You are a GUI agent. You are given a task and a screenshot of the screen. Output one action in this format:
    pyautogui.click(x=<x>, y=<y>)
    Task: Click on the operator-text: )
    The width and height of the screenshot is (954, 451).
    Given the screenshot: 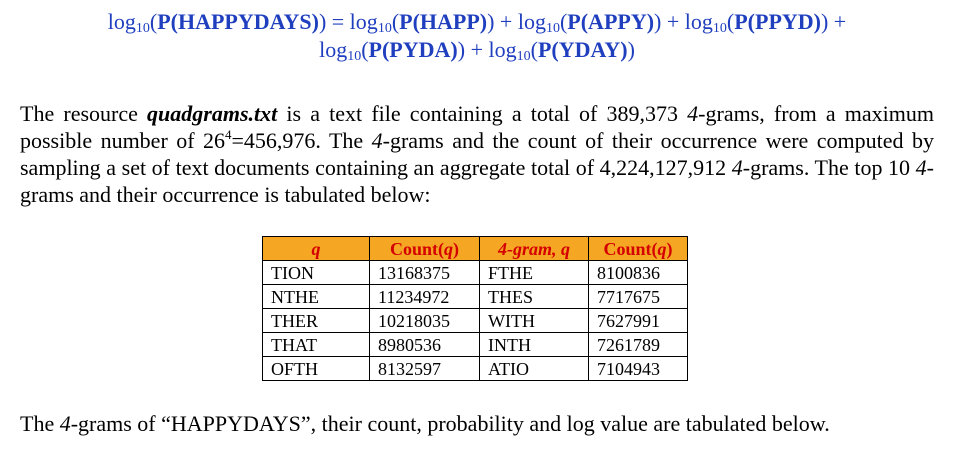 What is the action you would take?
    pyautogui.click(x=631, y=49)
    